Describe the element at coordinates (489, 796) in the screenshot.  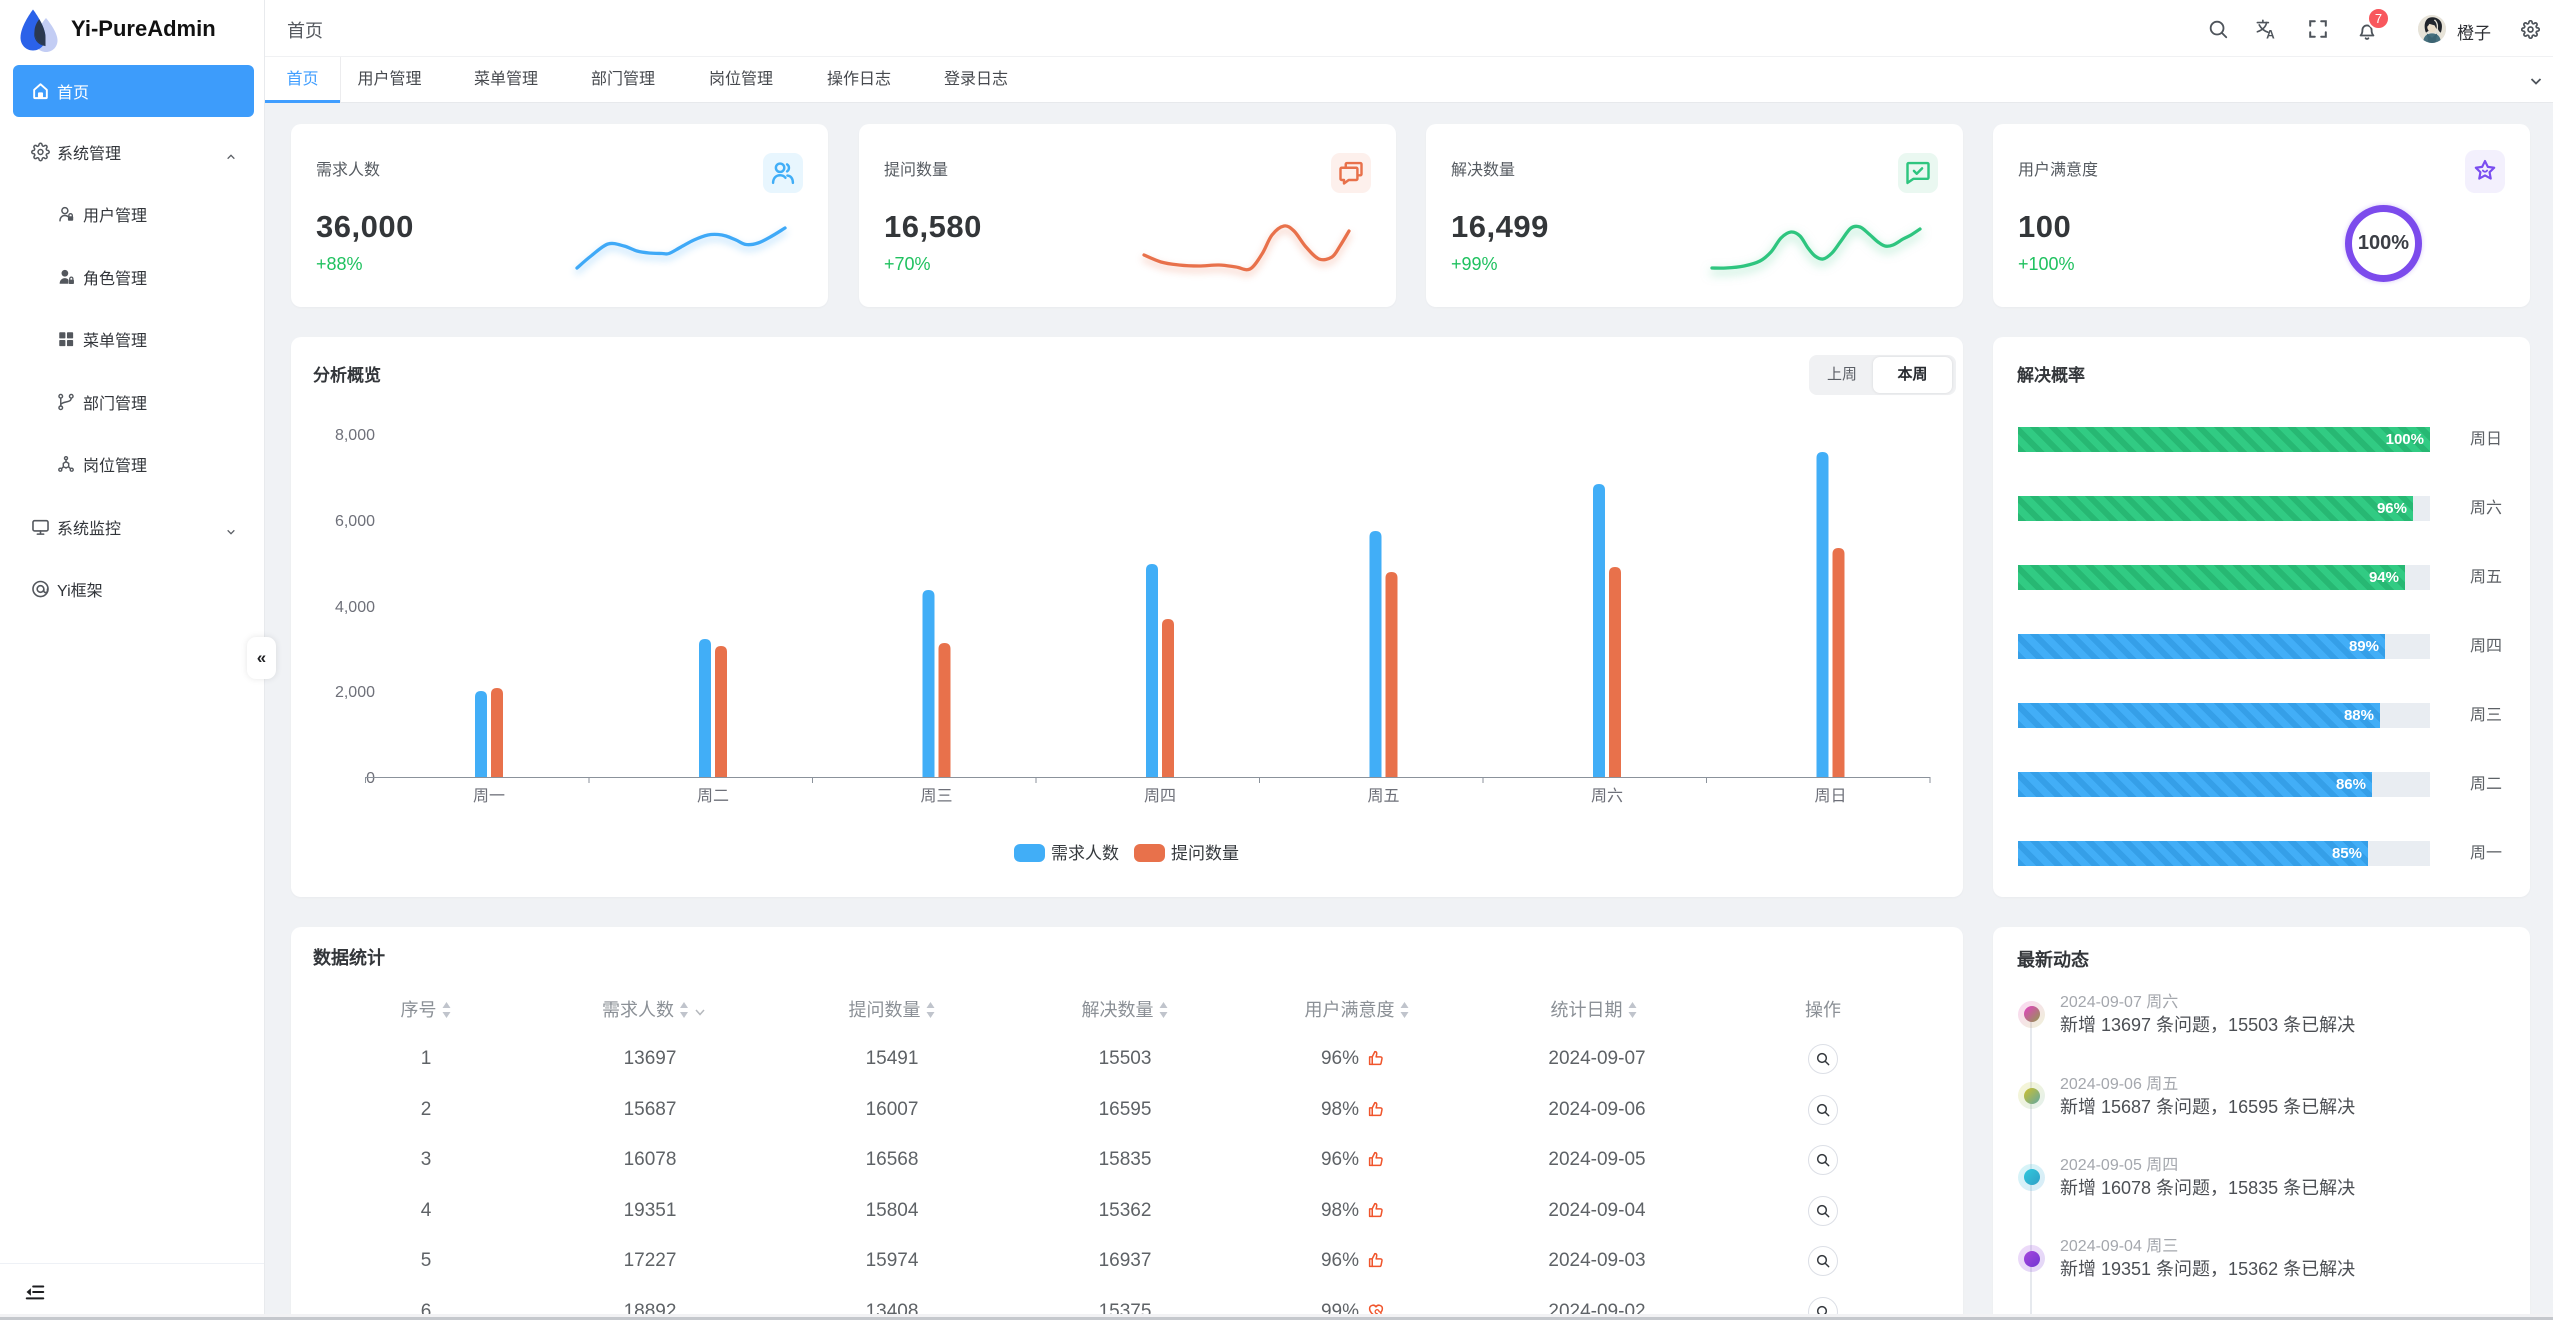
I see `svg-text: 周一` at that location.